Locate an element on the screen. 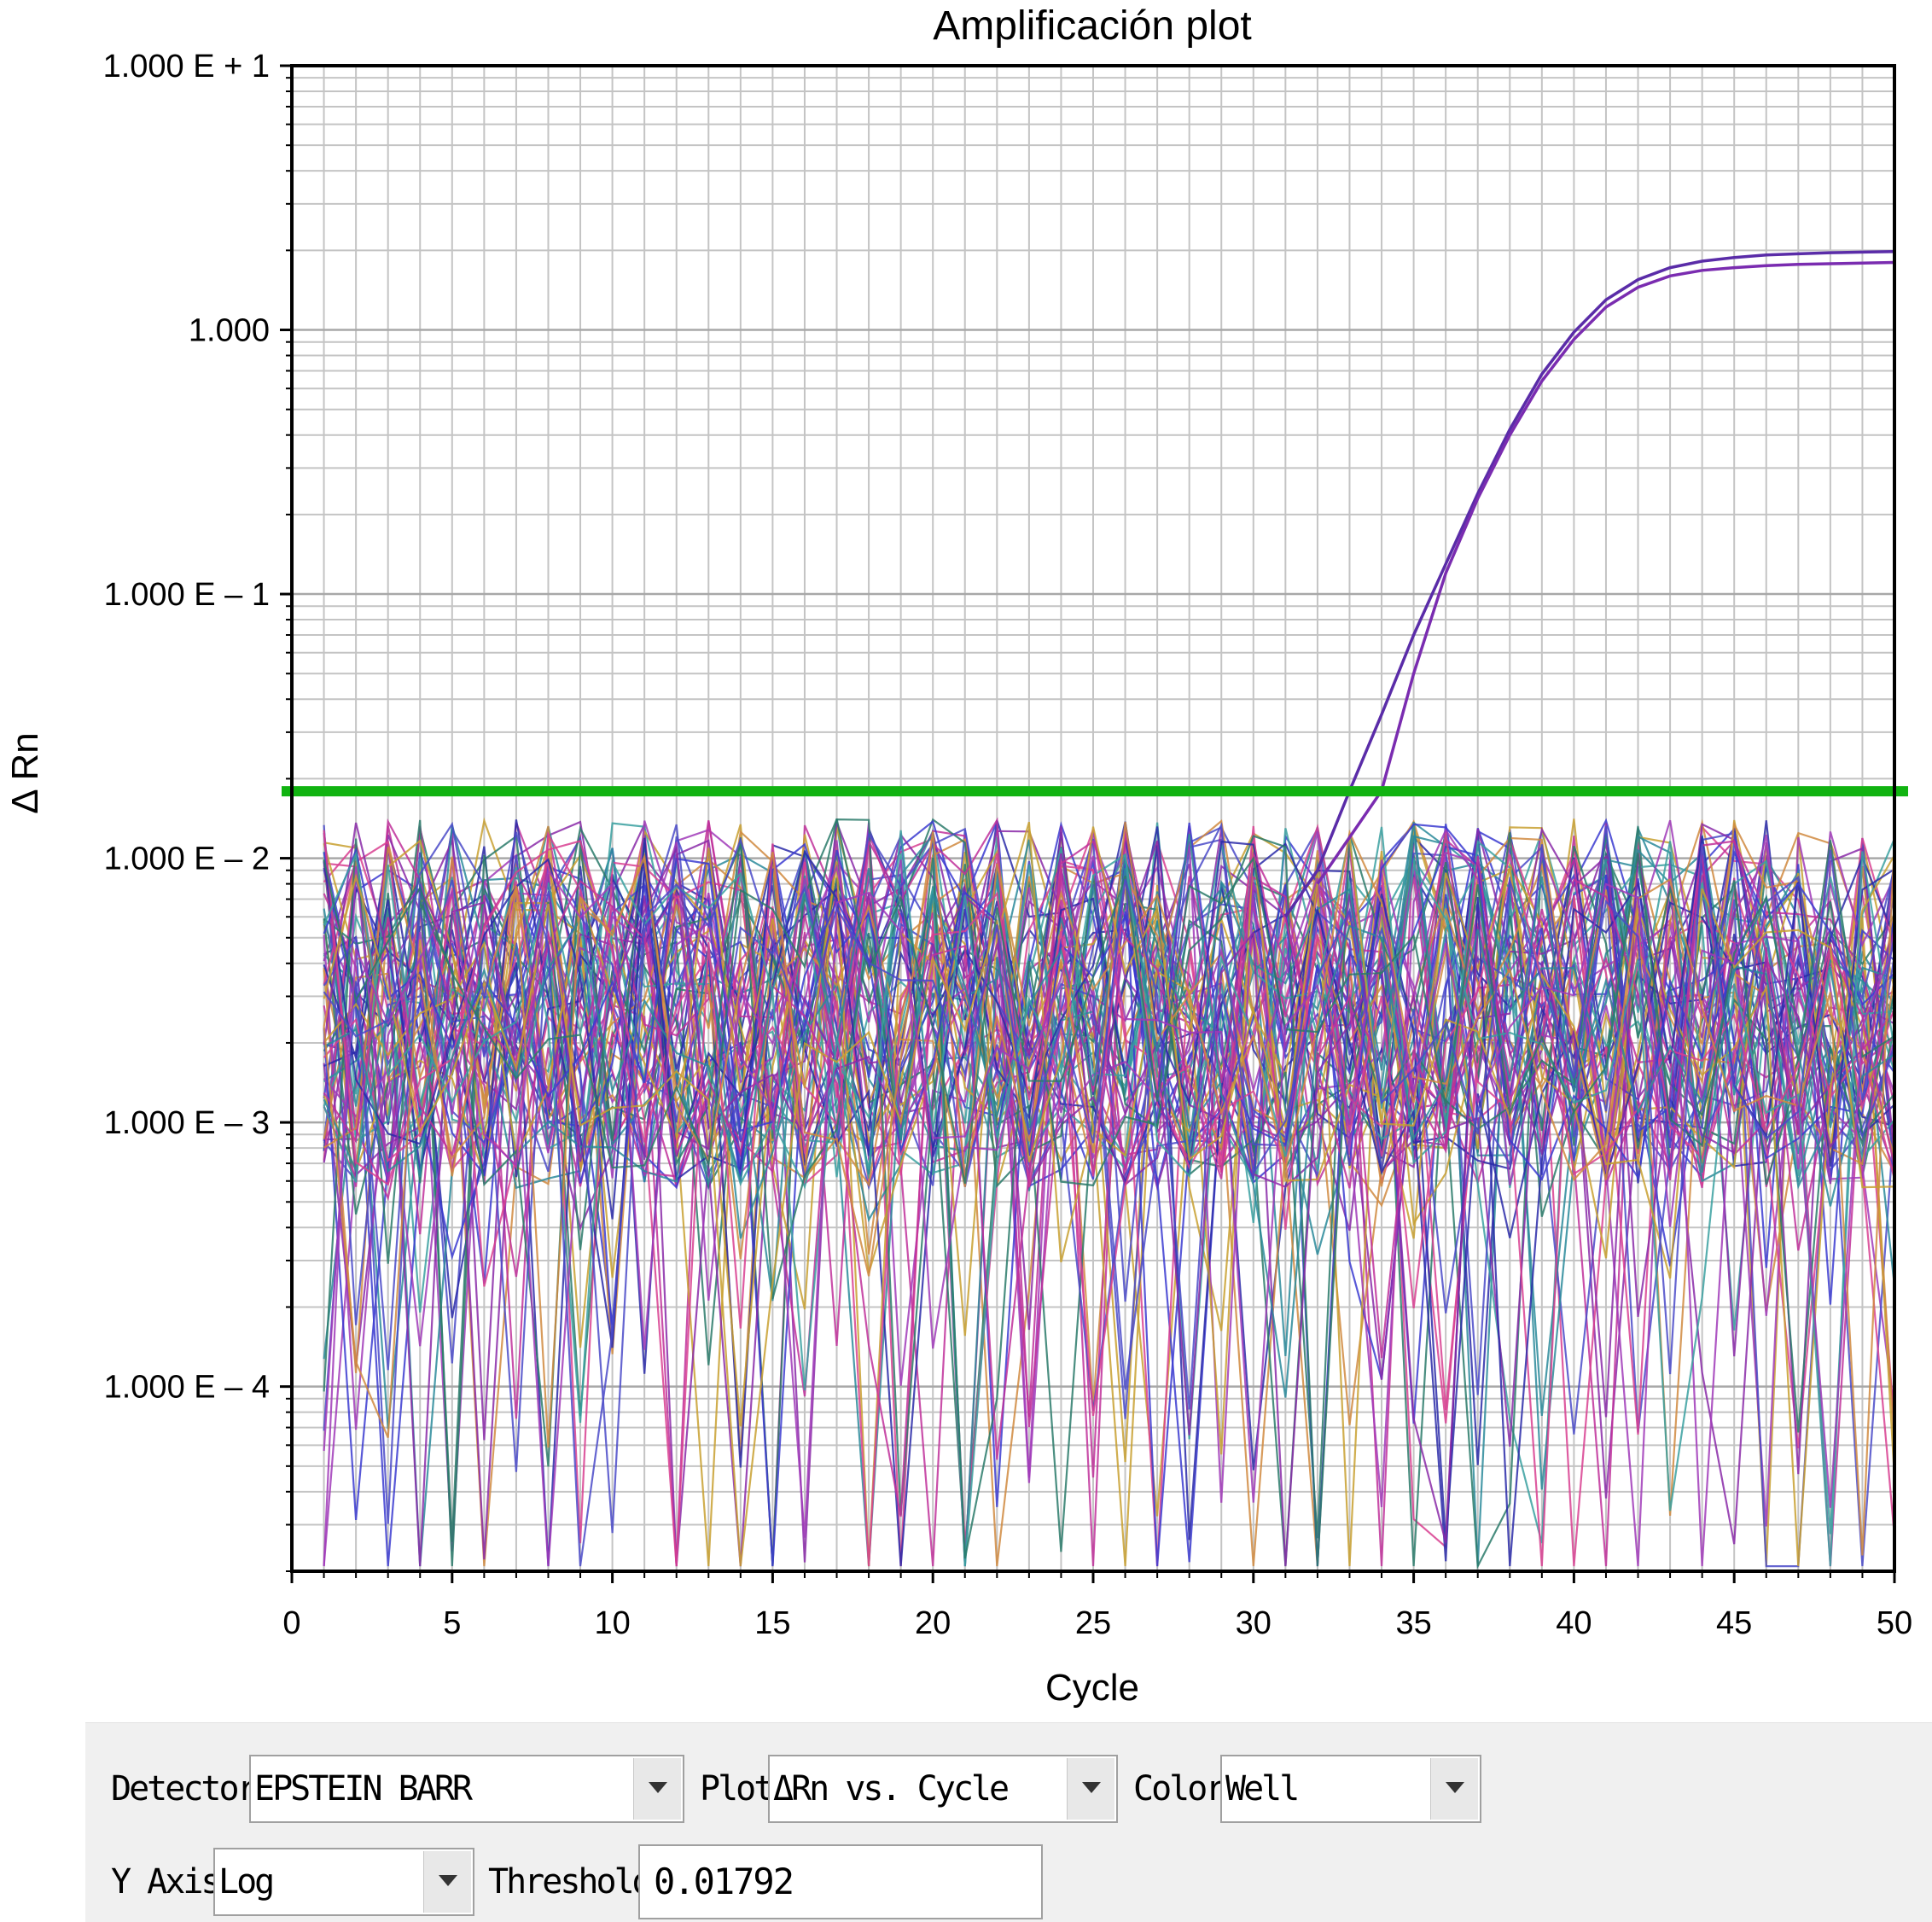  plot-dropdown: ΔRn vs. Cycle is located at coordinates (943, 1789).